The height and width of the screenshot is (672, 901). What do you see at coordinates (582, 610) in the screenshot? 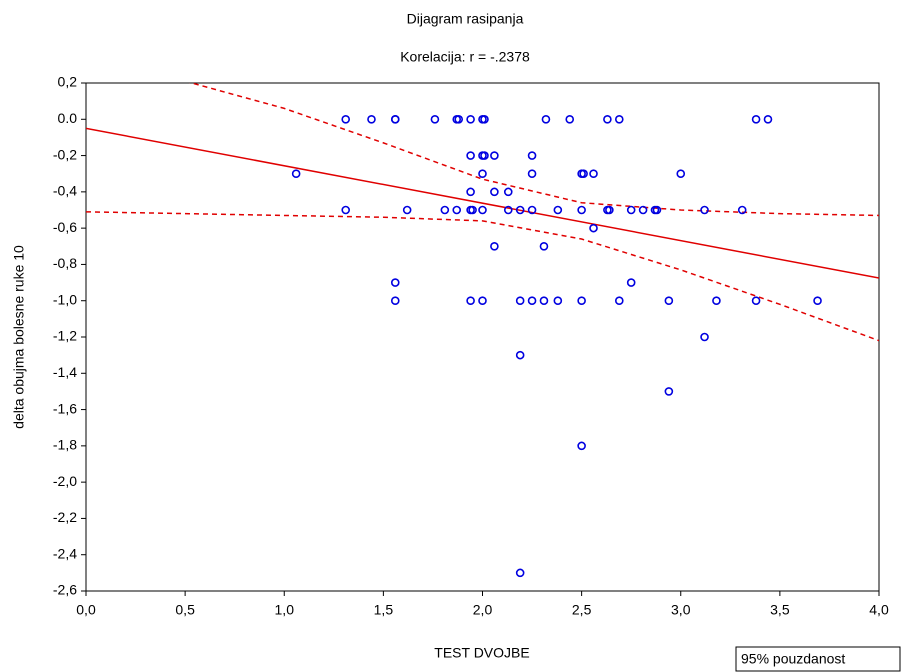
I see `x-tick-label: 2,5` at bounding box center [582, 610].